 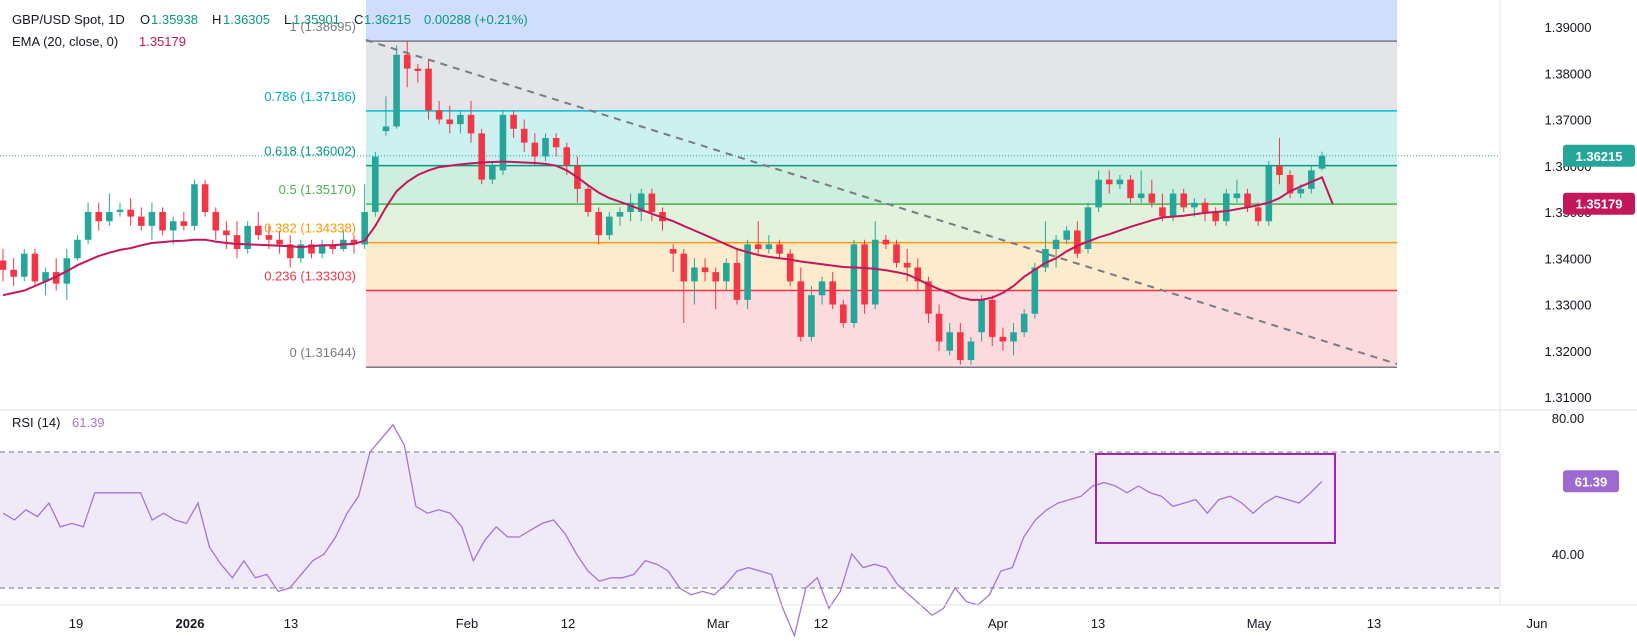 I want to click on last-price-badge: 1.36215, so click(x=1599, y=155).